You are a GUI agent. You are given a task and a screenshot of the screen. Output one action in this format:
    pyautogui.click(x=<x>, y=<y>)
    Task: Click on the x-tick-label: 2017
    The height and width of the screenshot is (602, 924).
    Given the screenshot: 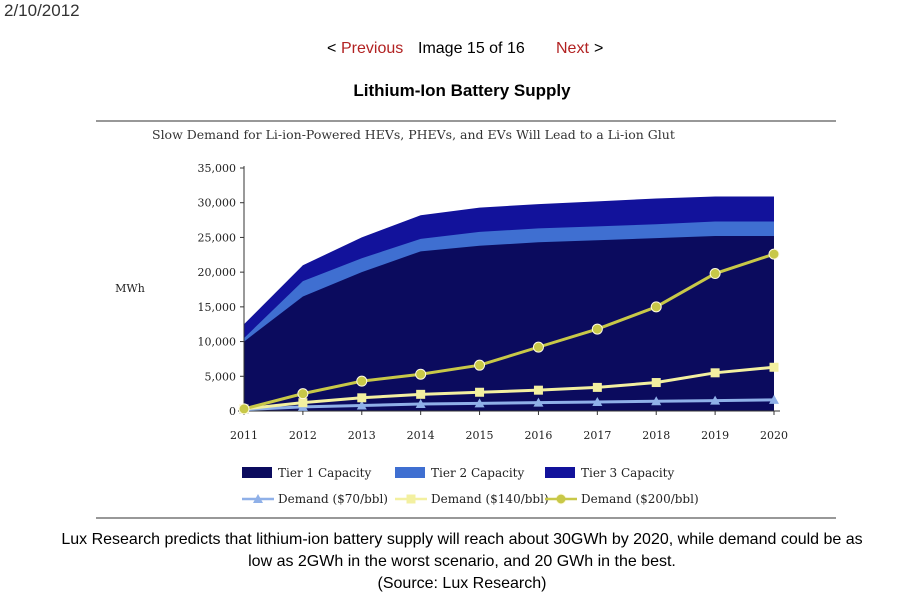 What is the action you would take?
    pyautogui.click(x=597, y=435)
    